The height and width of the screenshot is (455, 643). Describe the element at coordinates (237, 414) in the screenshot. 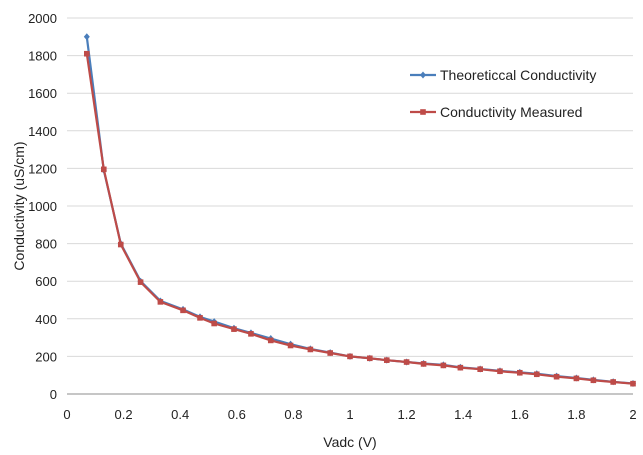

I see `x-tick-label: 0.6` at that location.